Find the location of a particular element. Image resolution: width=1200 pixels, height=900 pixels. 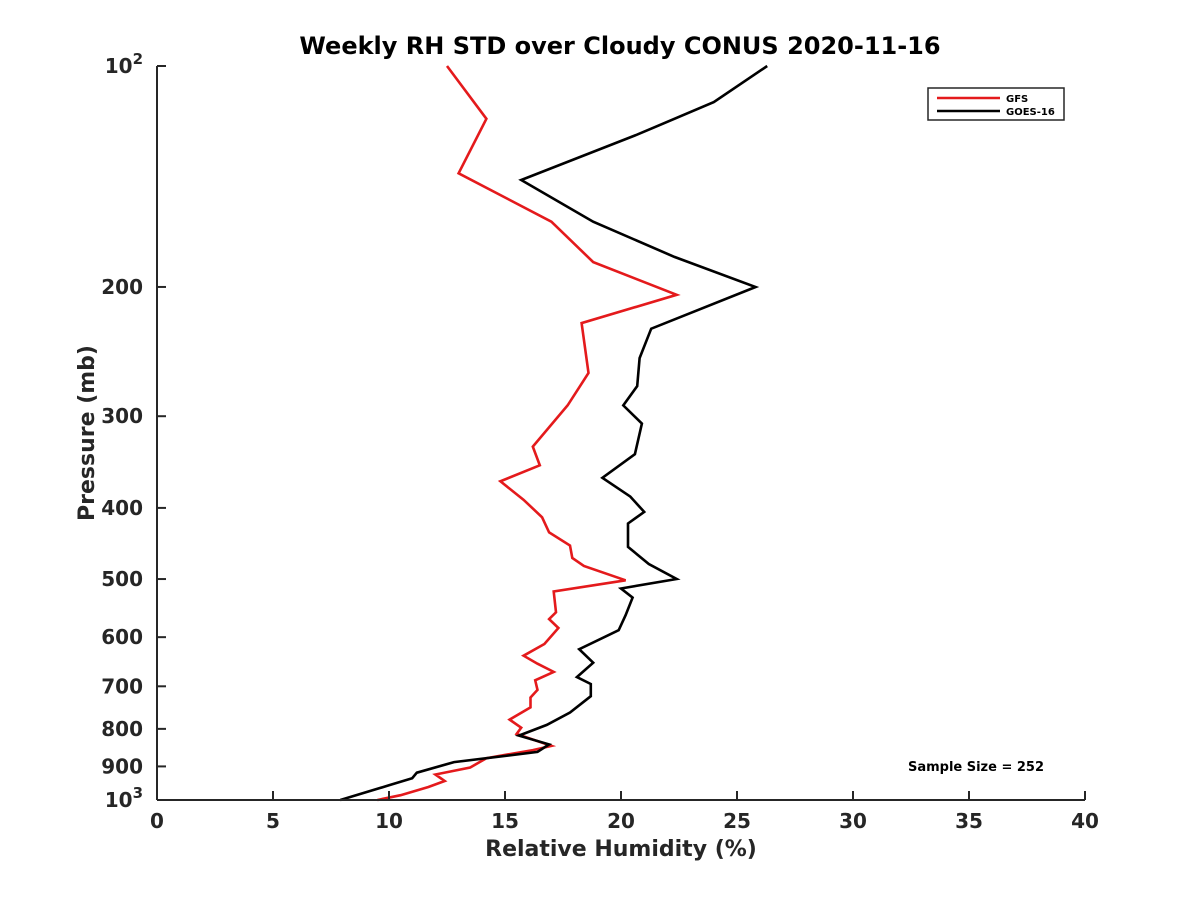

legend: GFS GOES-16 is located at coordinates (996, 104).